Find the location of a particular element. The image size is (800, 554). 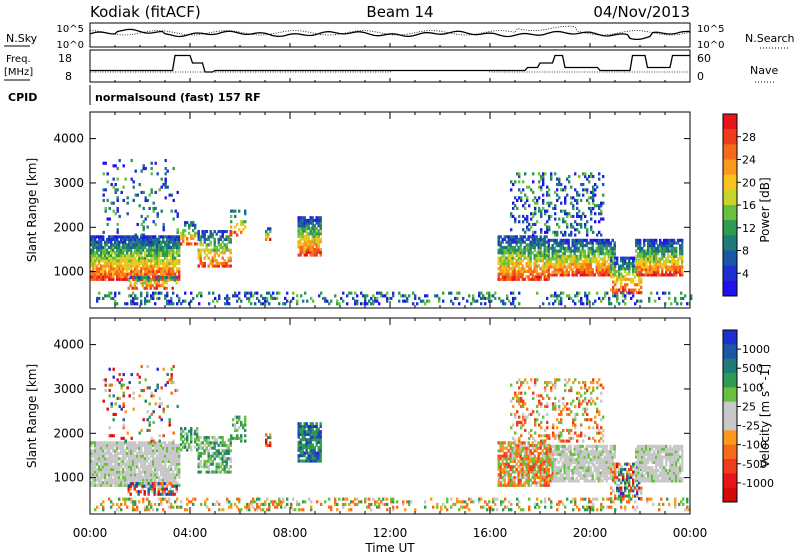

radar-title: Kodiak (fitACF) is located at coordinates (145, 12).